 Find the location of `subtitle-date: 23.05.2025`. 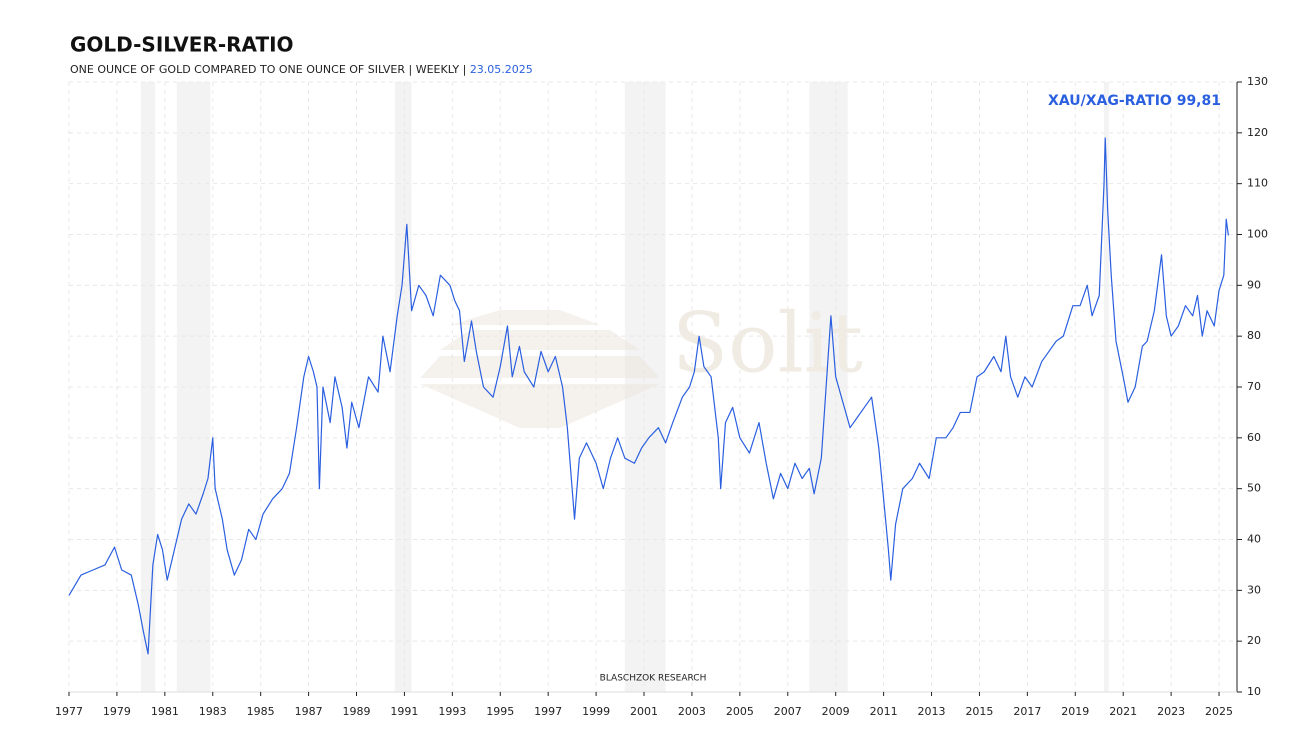

subtitle-date: 23.05.2025 is located at coordinates (501, 69).